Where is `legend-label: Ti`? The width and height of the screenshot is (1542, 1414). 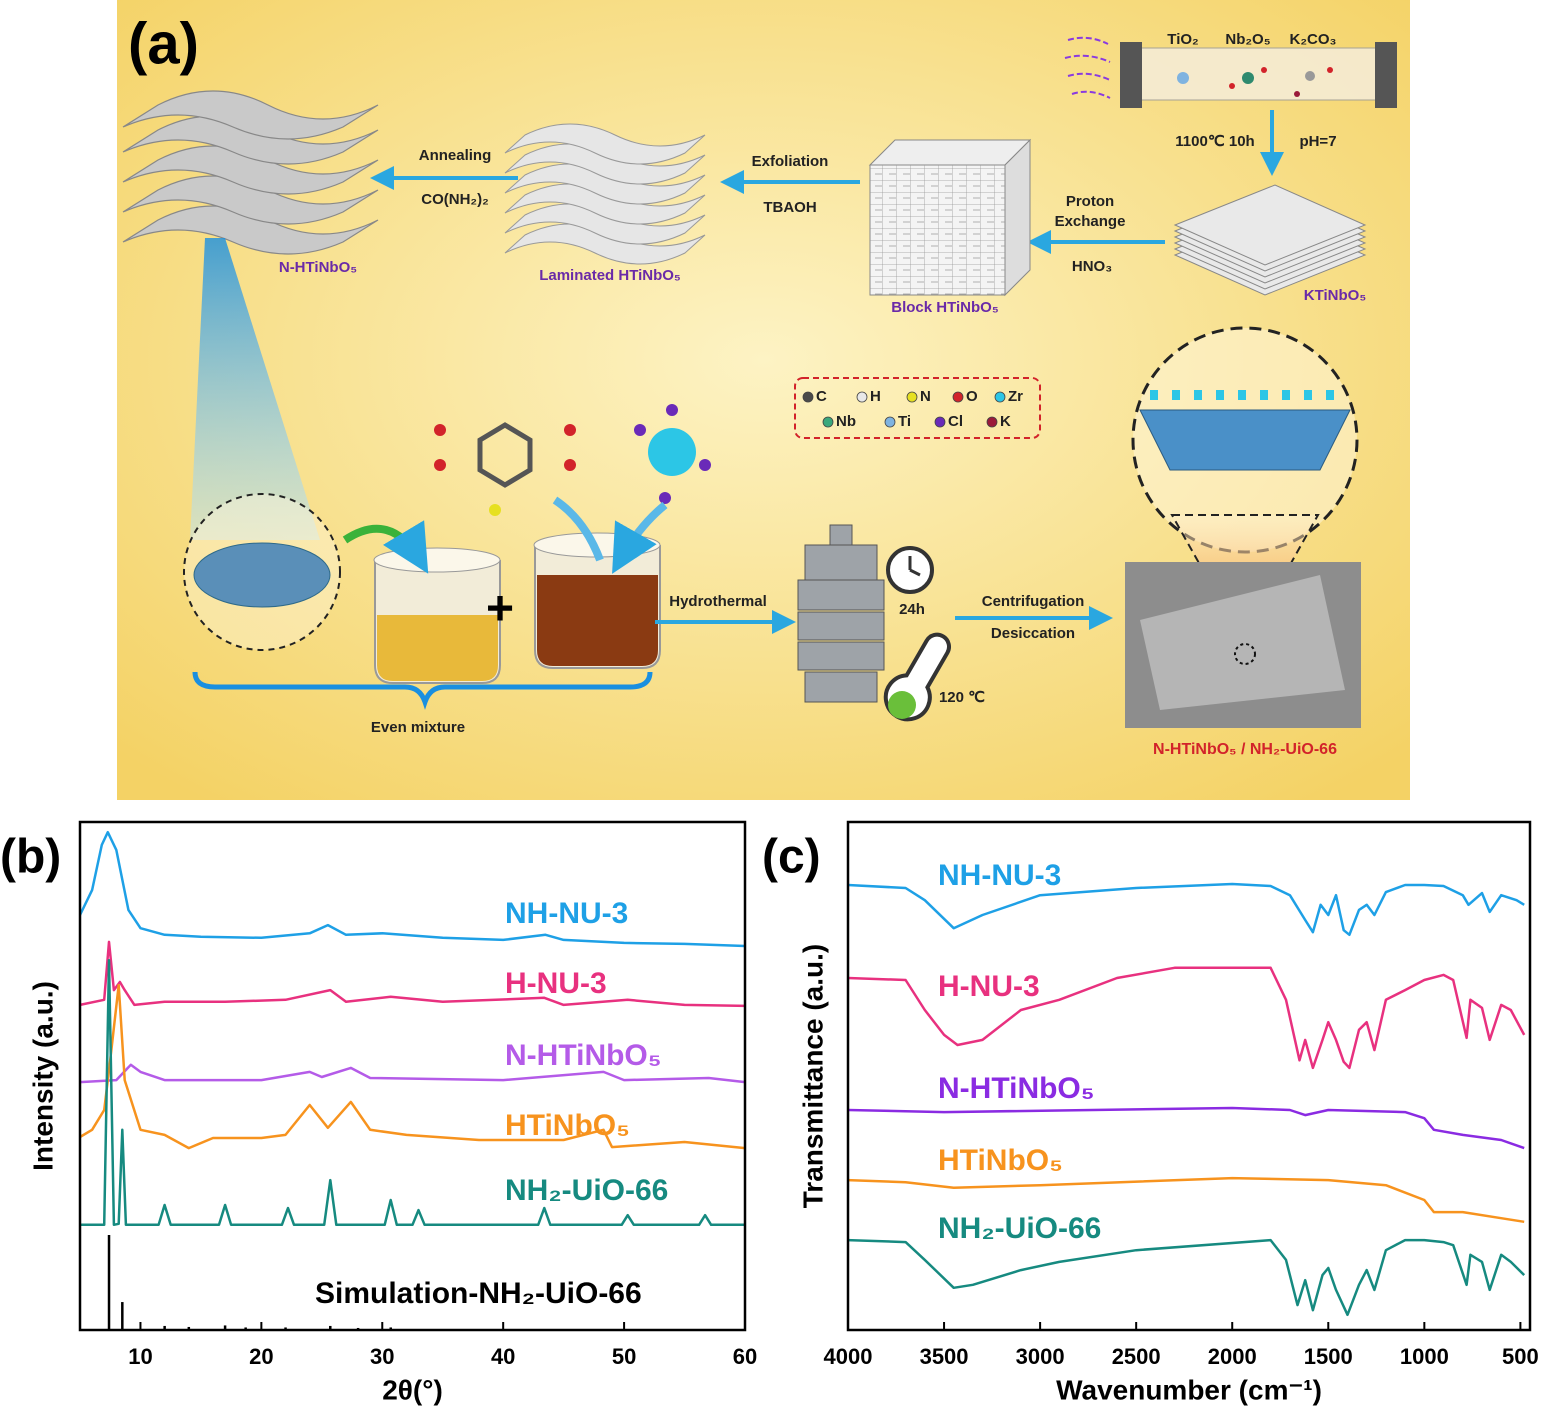 legend-label: Ti is located at coordinates (904, 421).